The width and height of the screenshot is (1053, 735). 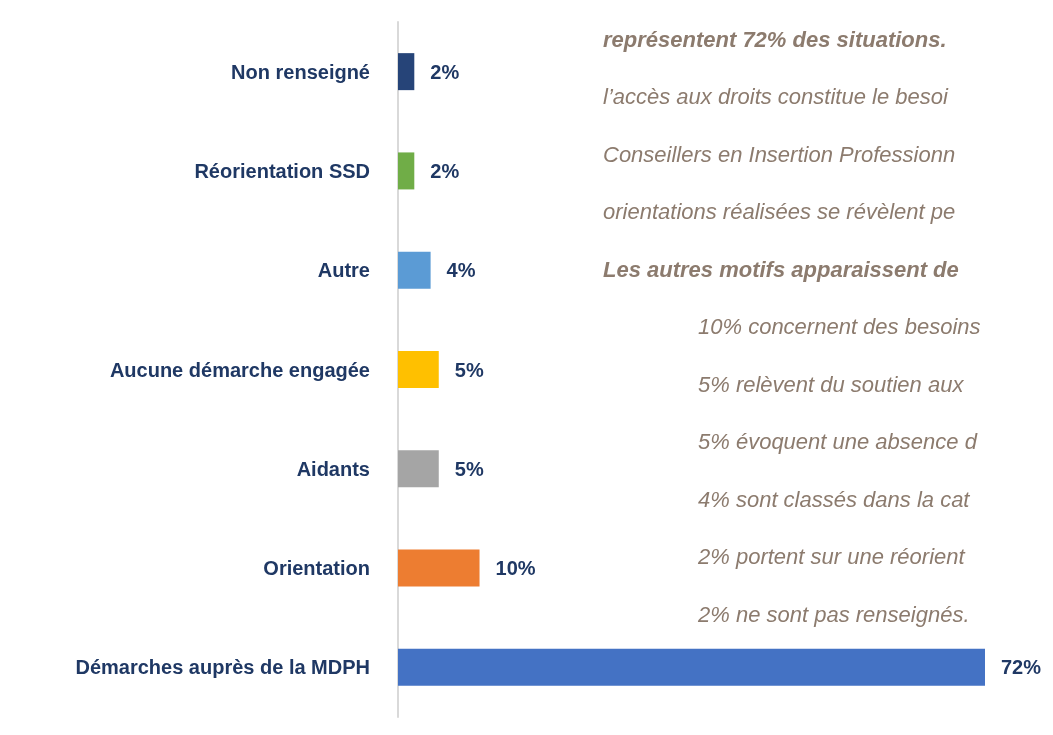 I want to click on annotation: 2% ne sont pas renseignés., so click(x=833, y=614).